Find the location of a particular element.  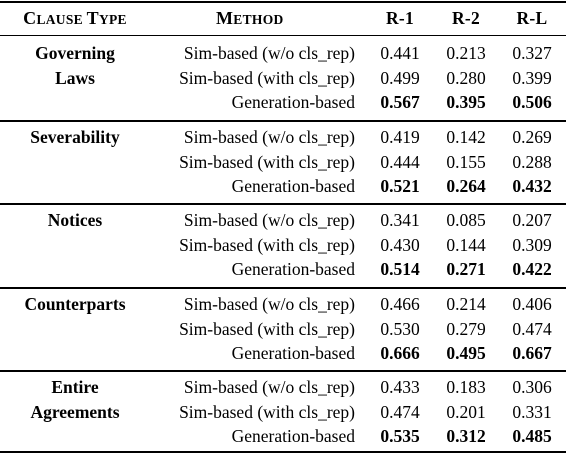

score-rl: 0.474 is located at coordinates (532, 328).